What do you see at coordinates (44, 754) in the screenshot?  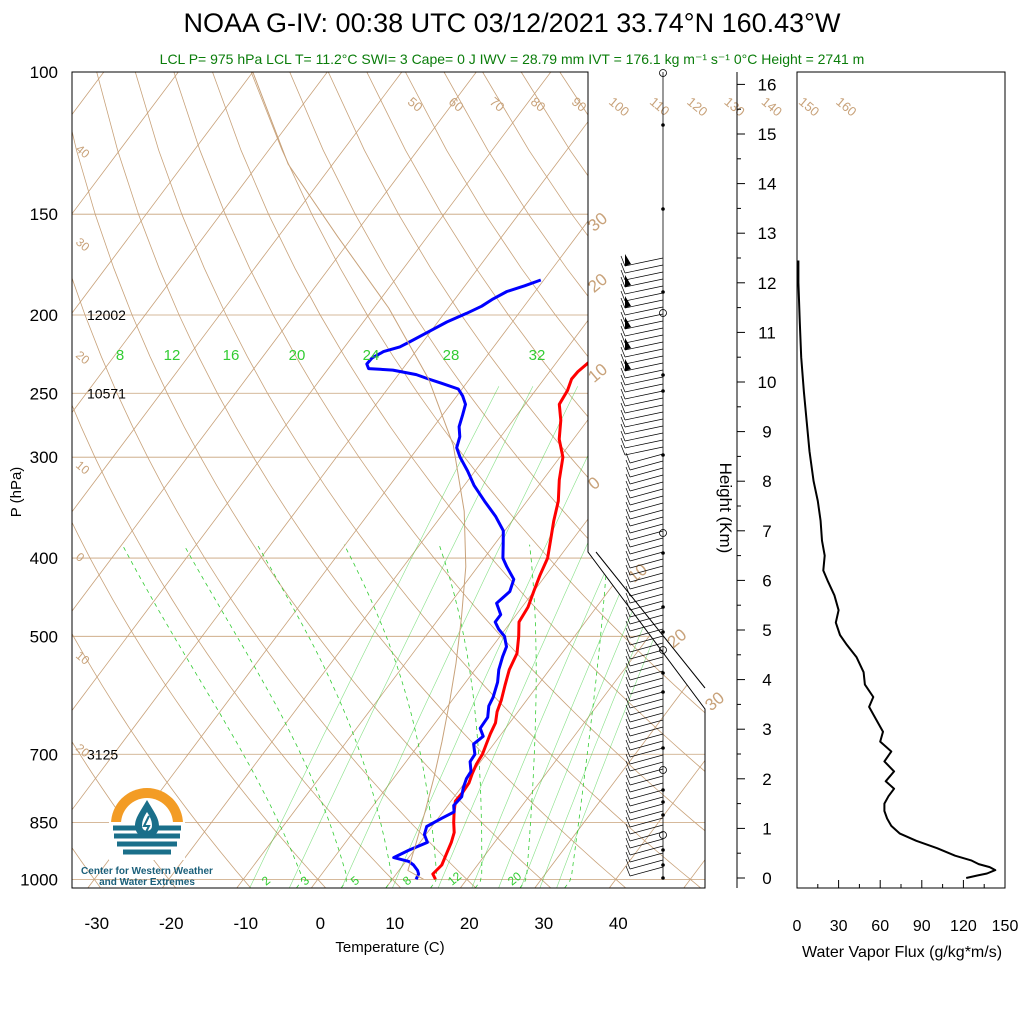 I see `pressure-tick-label: 700` at bounding box center [44, 754].